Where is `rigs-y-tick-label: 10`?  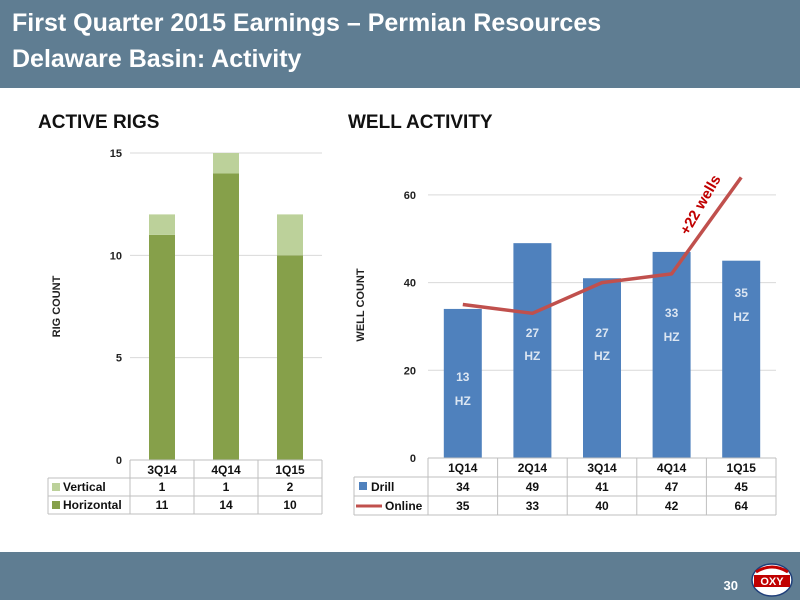 rigs-y-tick-label: 10 is located at coordinates (116, 256).